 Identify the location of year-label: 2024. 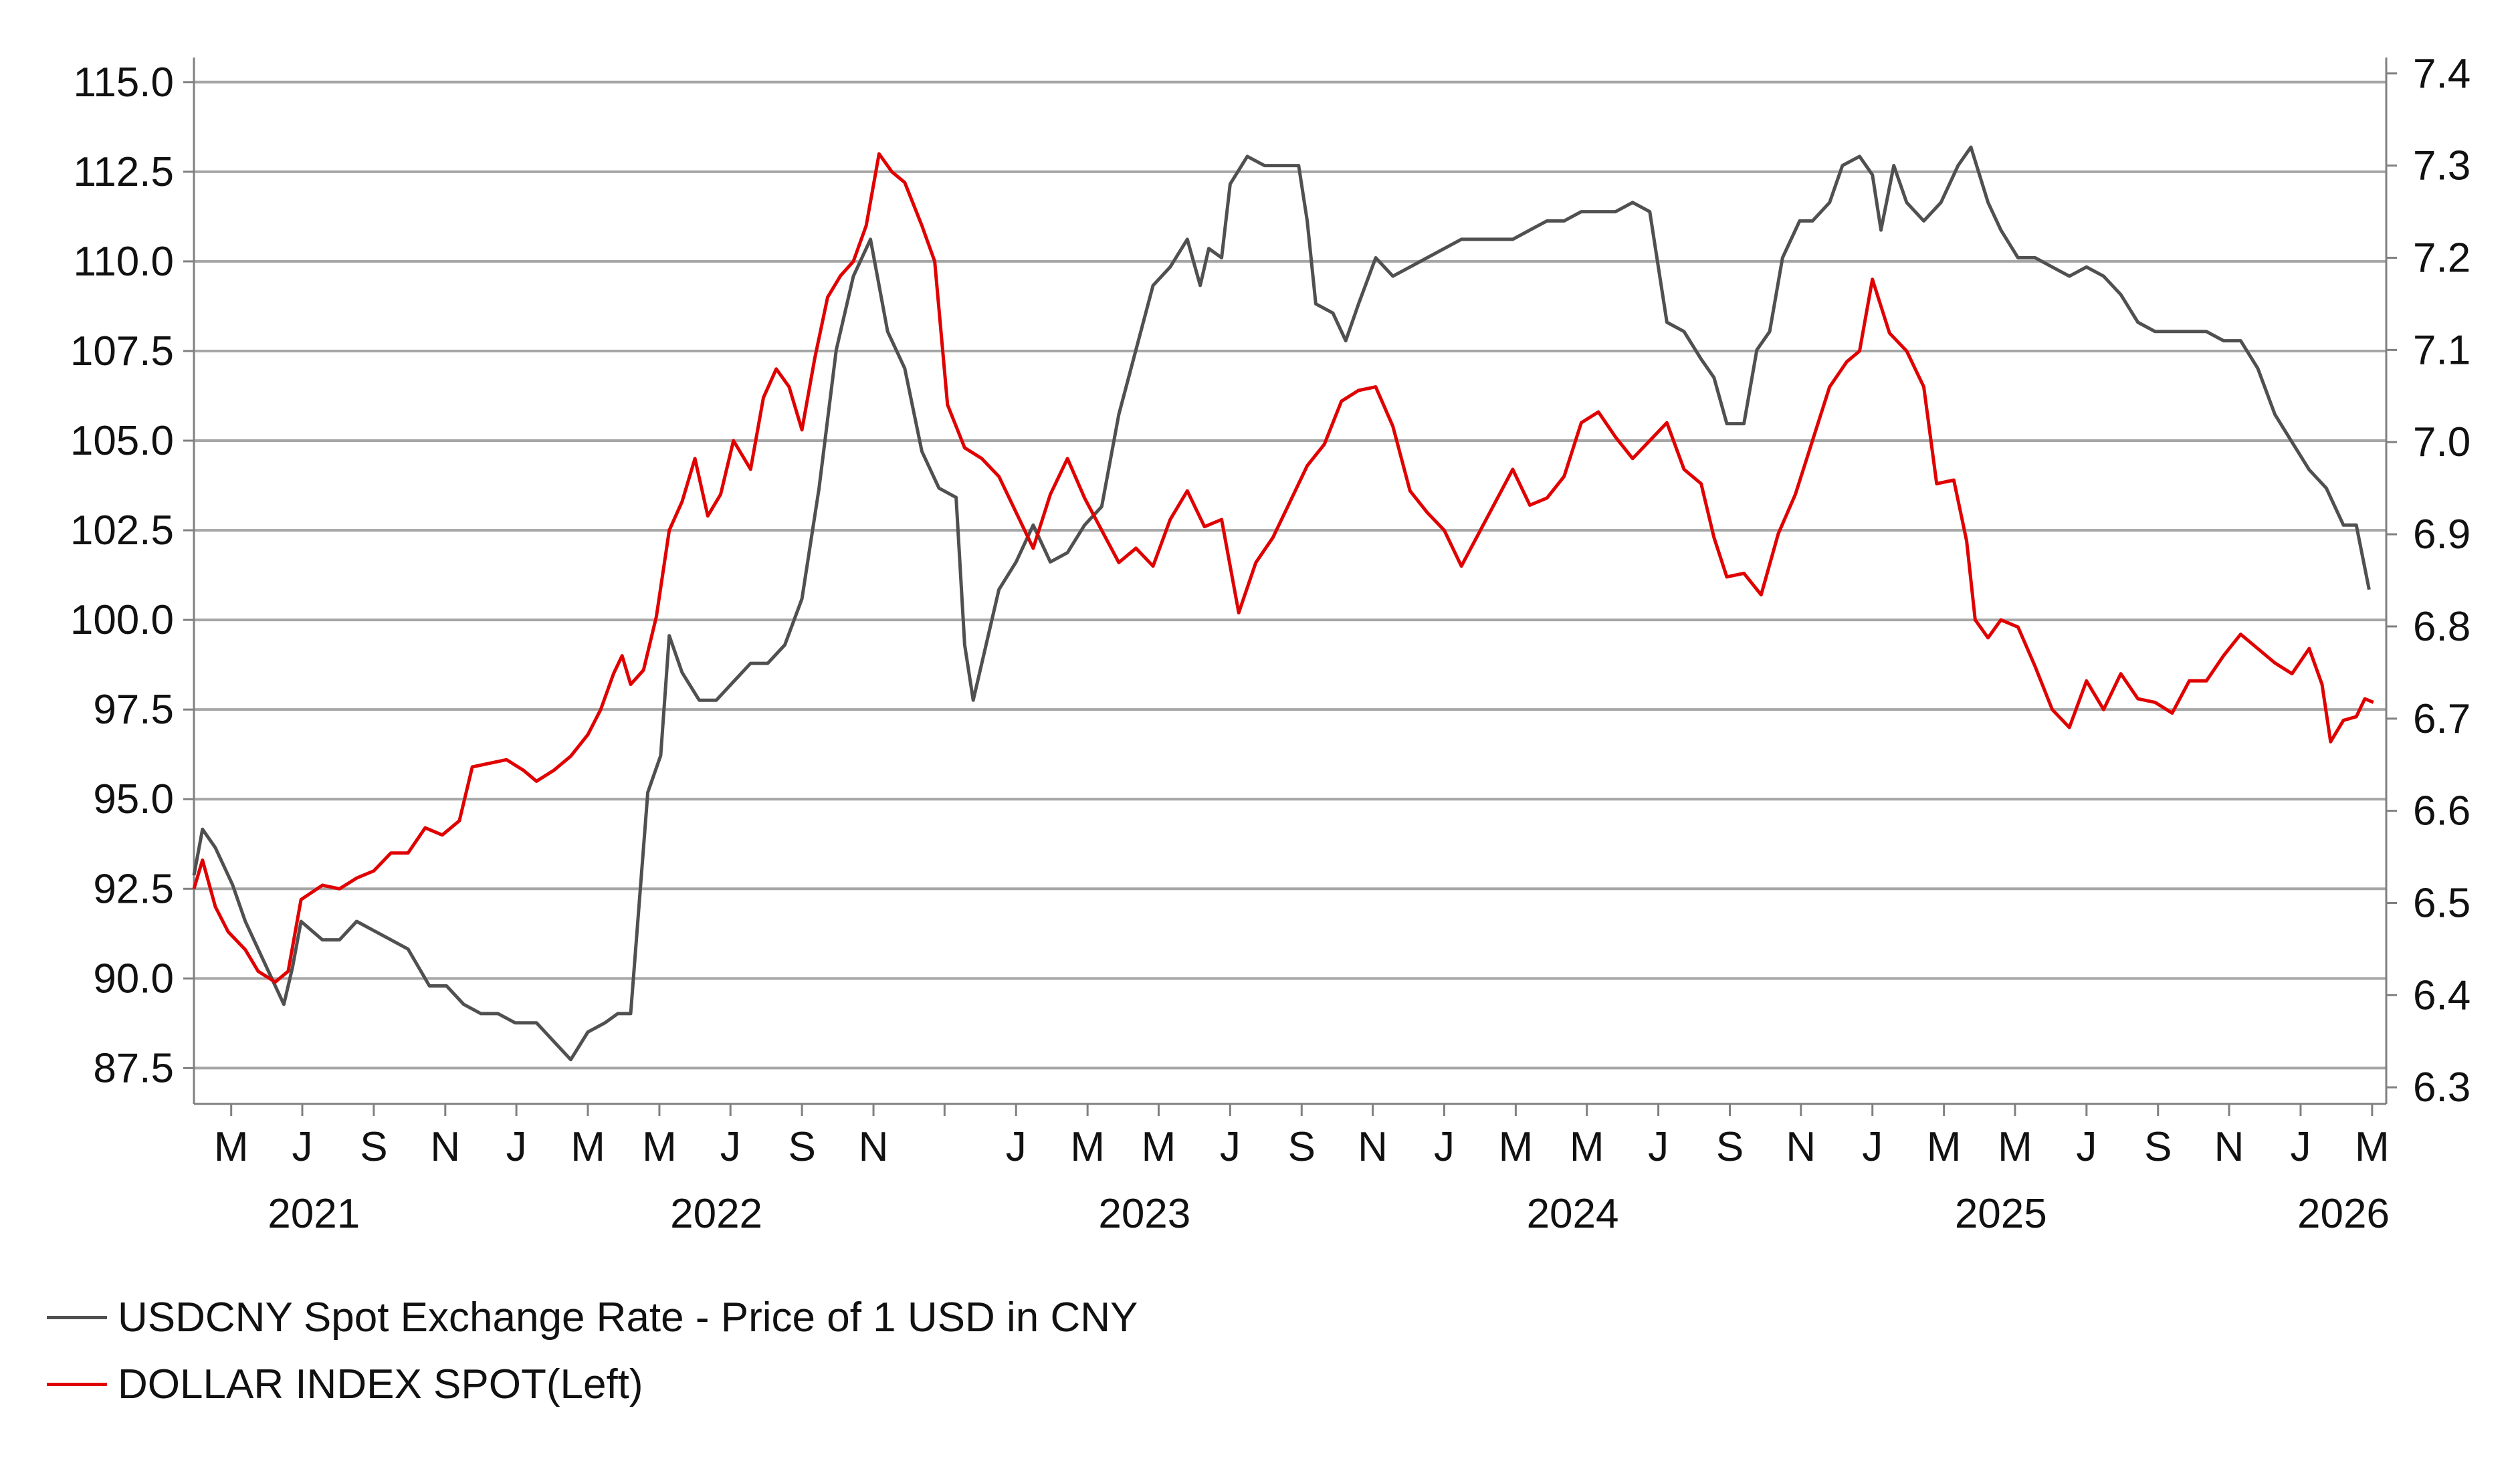
(1573, 1214).